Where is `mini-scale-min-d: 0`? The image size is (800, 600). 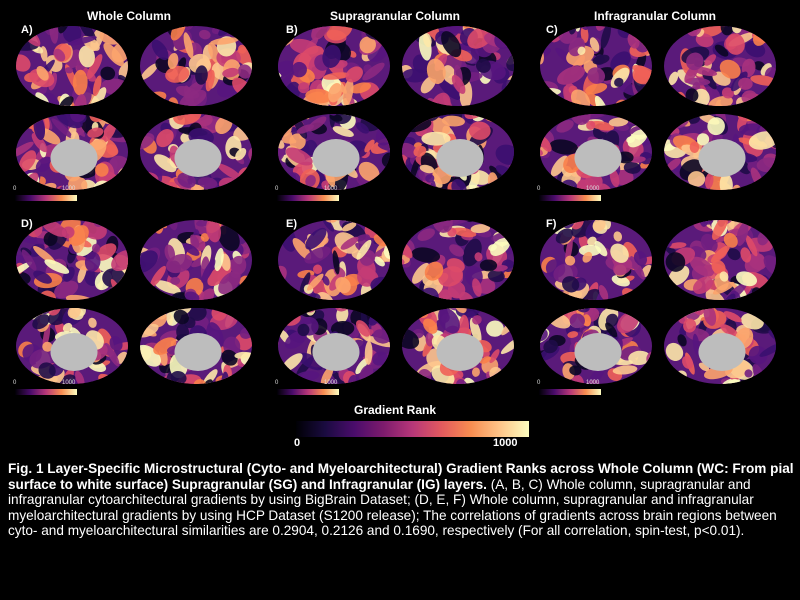
mini-scale-min-d: 0 is located at coordinates (15, 383).